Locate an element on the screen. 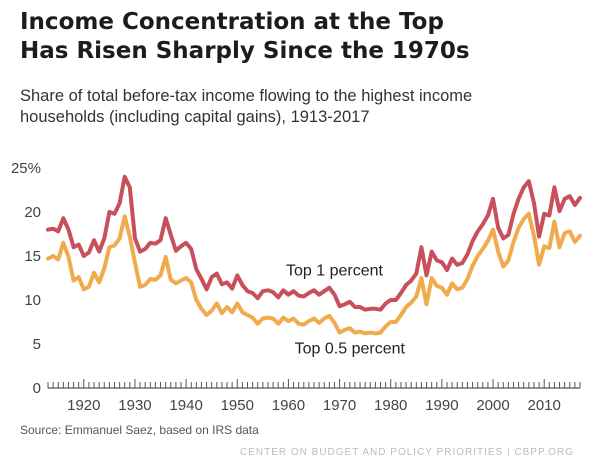 The height and width of the screenshot is (456, 592). x-axis: 1920 1930 1940 1950 1960 1970 1980 1990 2000 2010 is located at coordinates (314, 396).